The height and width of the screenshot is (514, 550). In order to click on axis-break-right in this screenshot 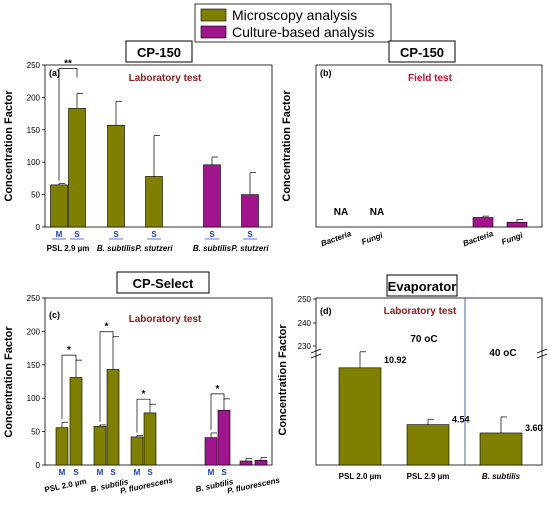, I will do `click(542, 353)`.